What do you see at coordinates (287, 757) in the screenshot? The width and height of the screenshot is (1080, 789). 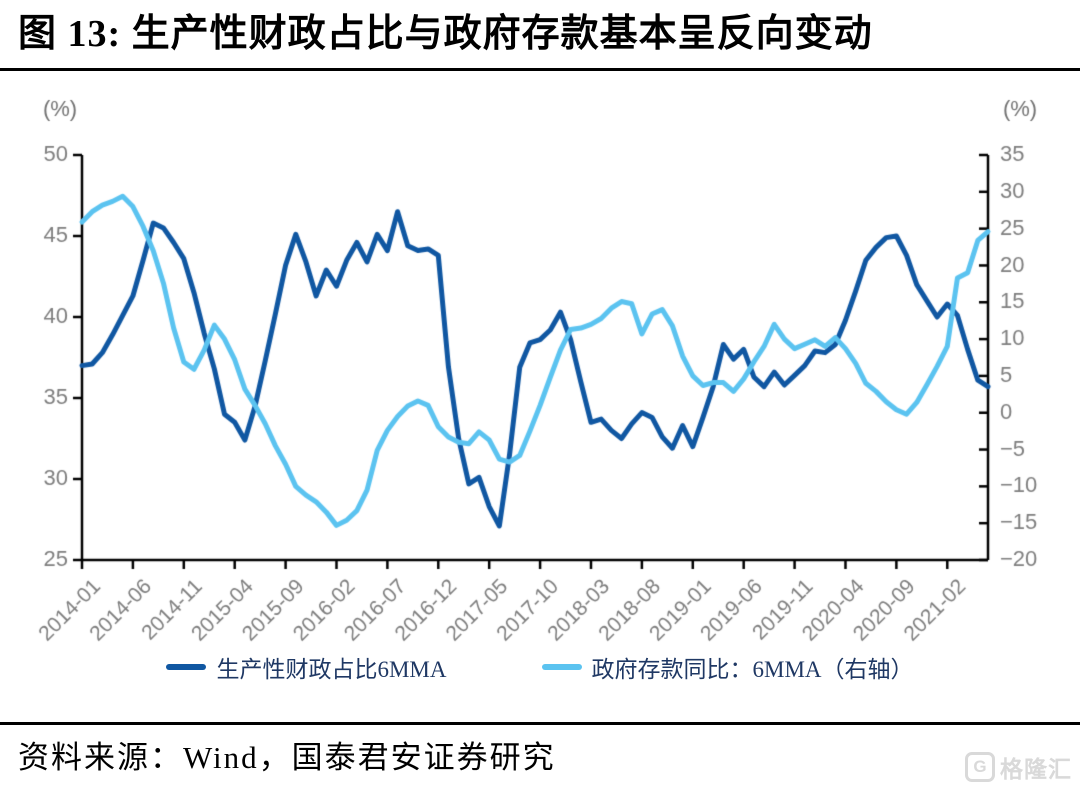 I see `source-text: 资料来源：Wind，国泰君安证券研究` at bounding box center [287, 757].